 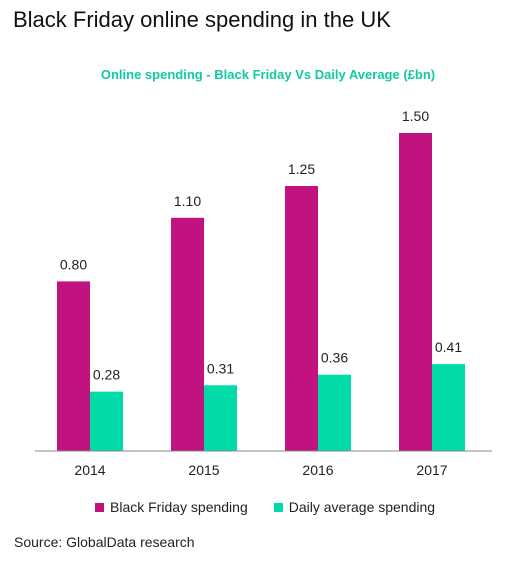 I want to click on bar-daily-average-2017, so click(x=448, y=407).